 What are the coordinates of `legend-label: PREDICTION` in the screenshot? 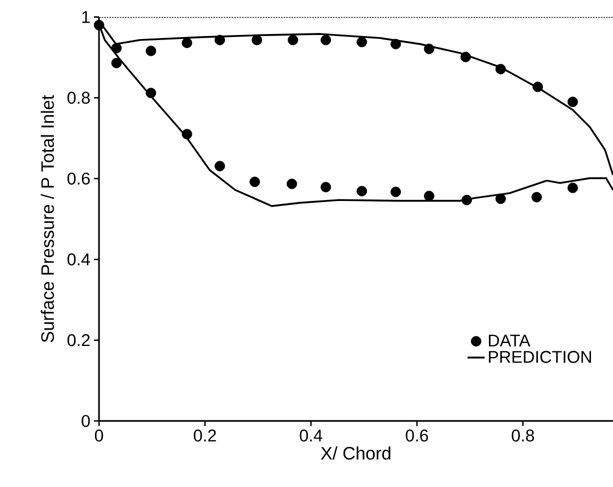 It's located at (539, 356).